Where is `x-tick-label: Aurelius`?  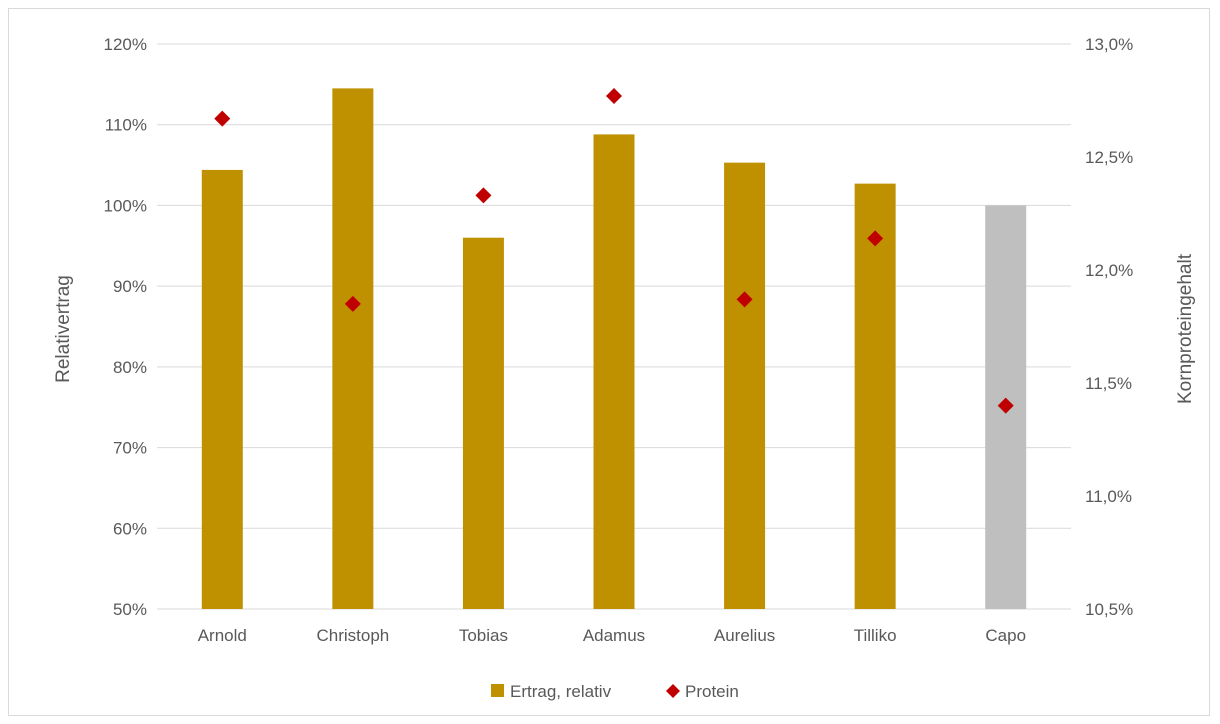
x-tick-label: Aurelius is located at coordinates (744, 635).